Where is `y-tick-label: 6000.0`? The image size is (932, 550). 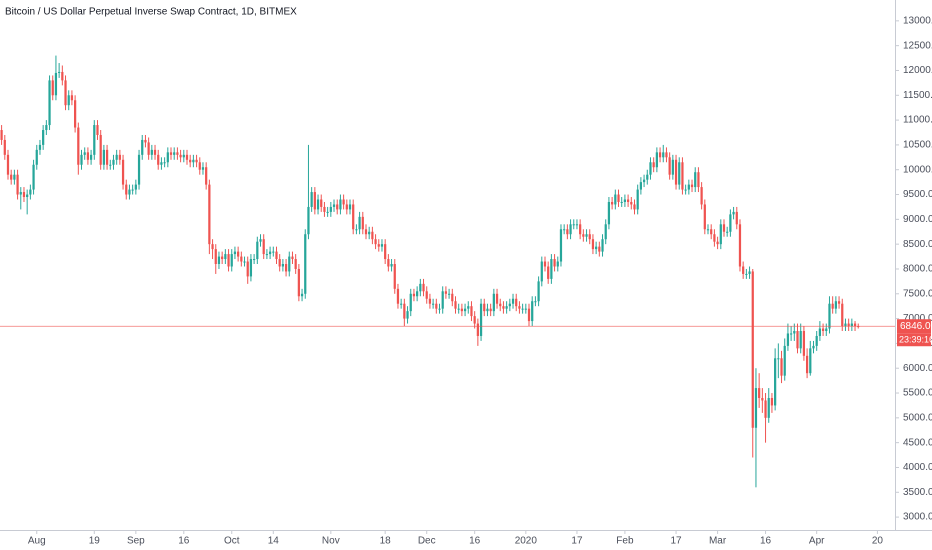
y-tick-label: 6000.0 is located at coordinates (917, 368).